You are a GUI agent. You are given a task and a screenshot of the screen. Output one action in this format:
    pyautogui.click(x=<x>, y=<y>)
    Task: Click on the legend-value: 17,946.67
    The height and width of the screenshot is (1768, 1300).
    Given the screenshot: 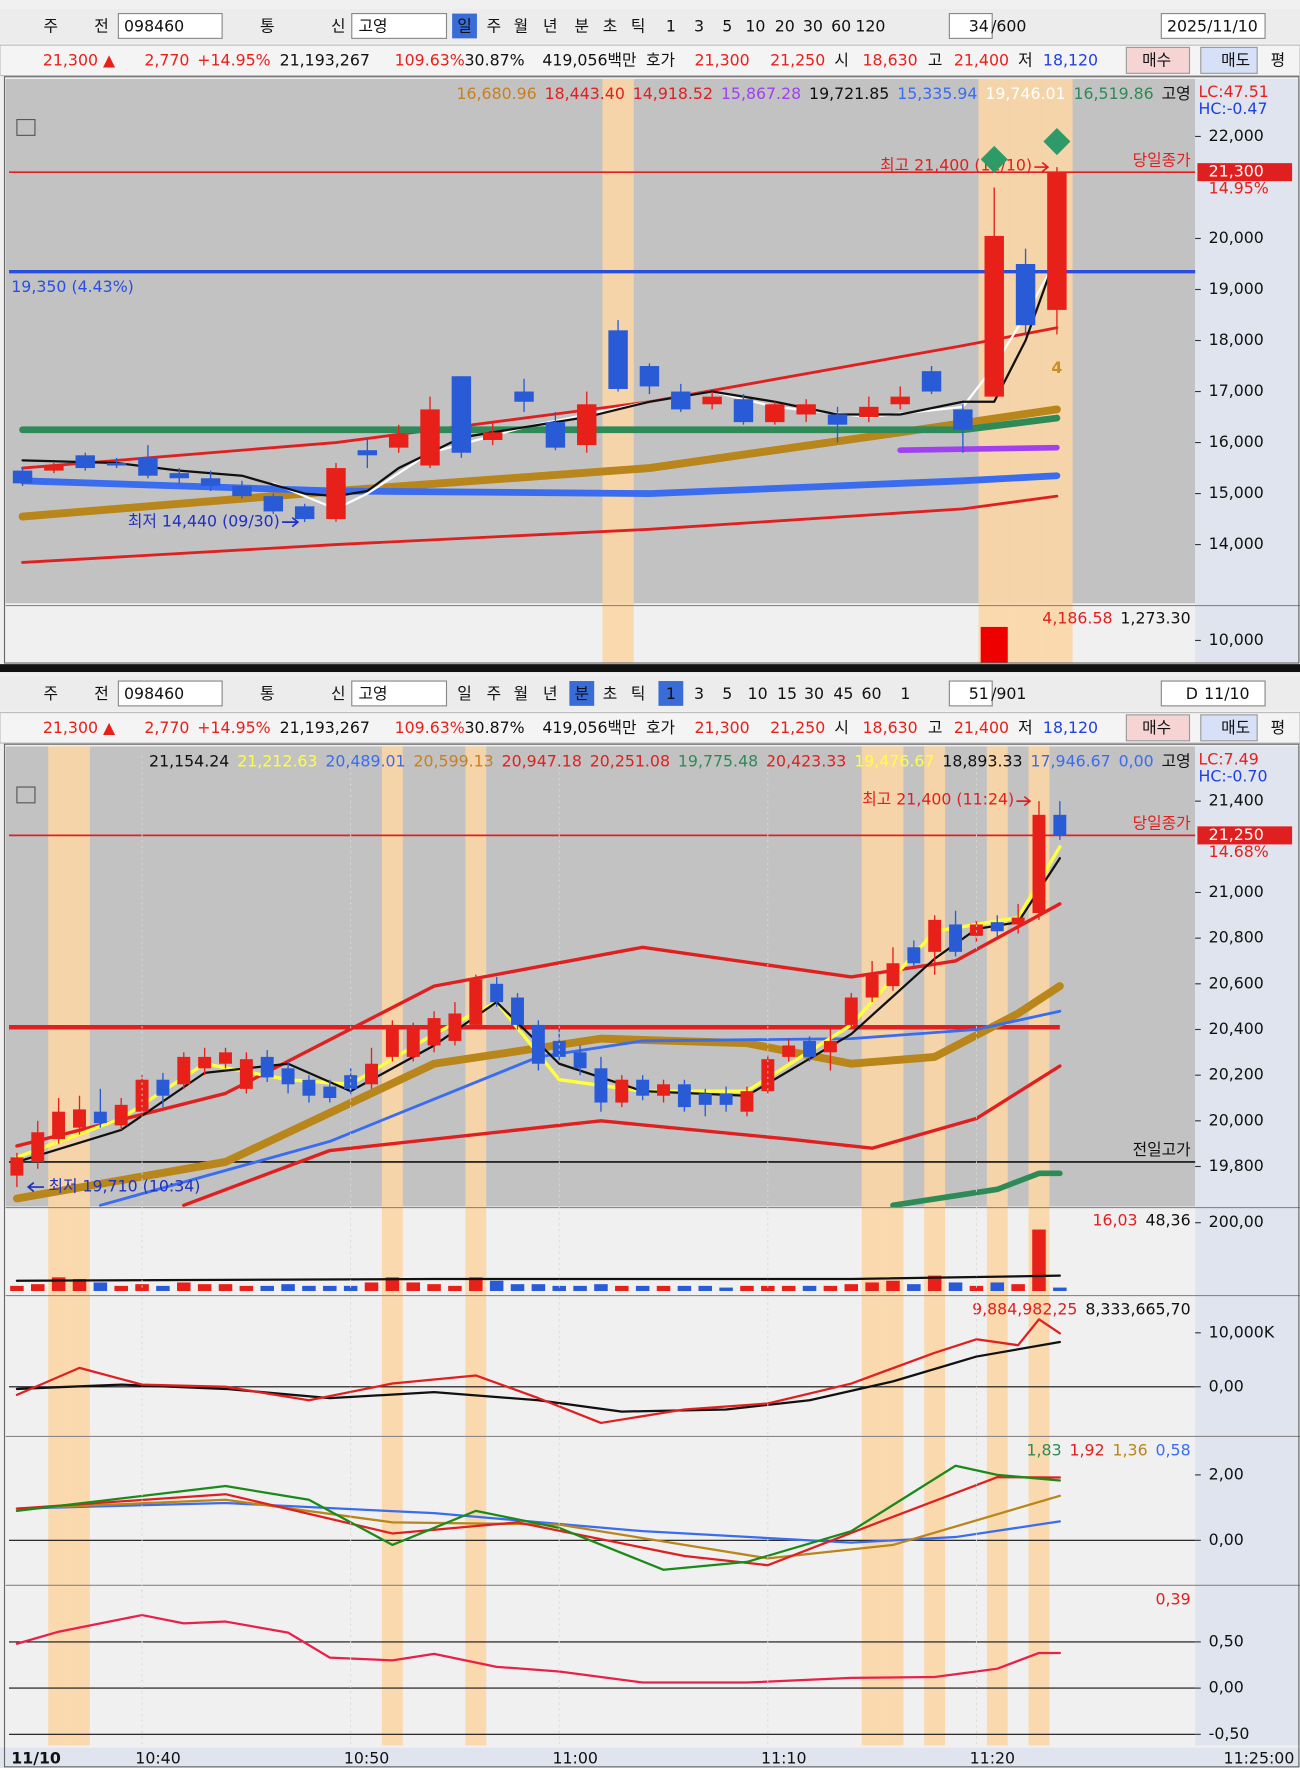 What is the action you would take?
    pyautogui.click(x=1070, y=761)
    